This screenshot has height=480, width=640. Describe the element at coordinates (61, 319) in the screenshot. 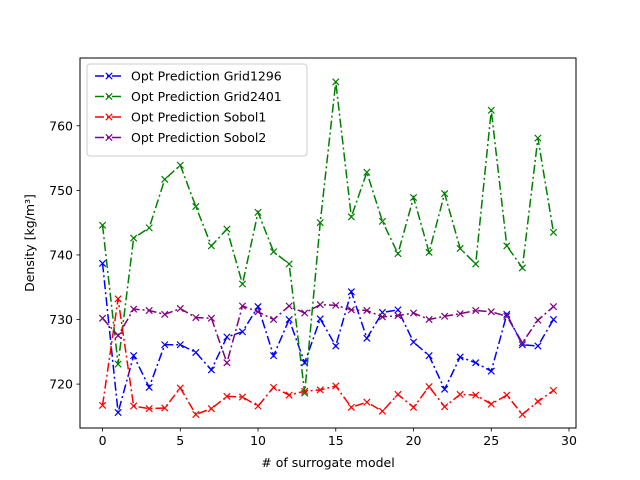

I see `y-tick-label: 730` at that location.